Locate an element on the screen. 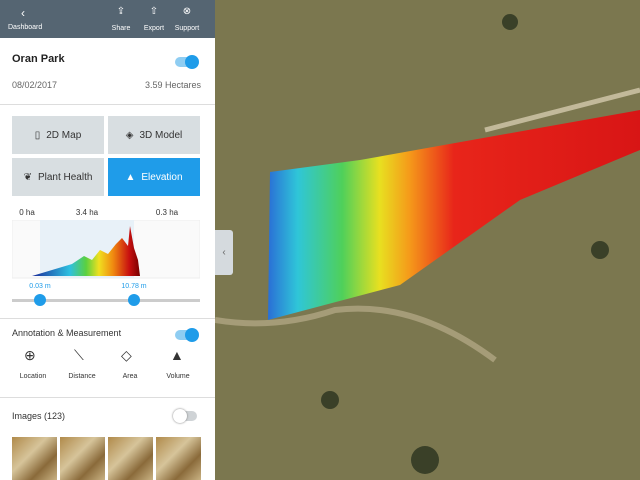 Image resolution: width=640 pixels, height=480 pixels. annotation-toggle is located at coordinates (187, 335).